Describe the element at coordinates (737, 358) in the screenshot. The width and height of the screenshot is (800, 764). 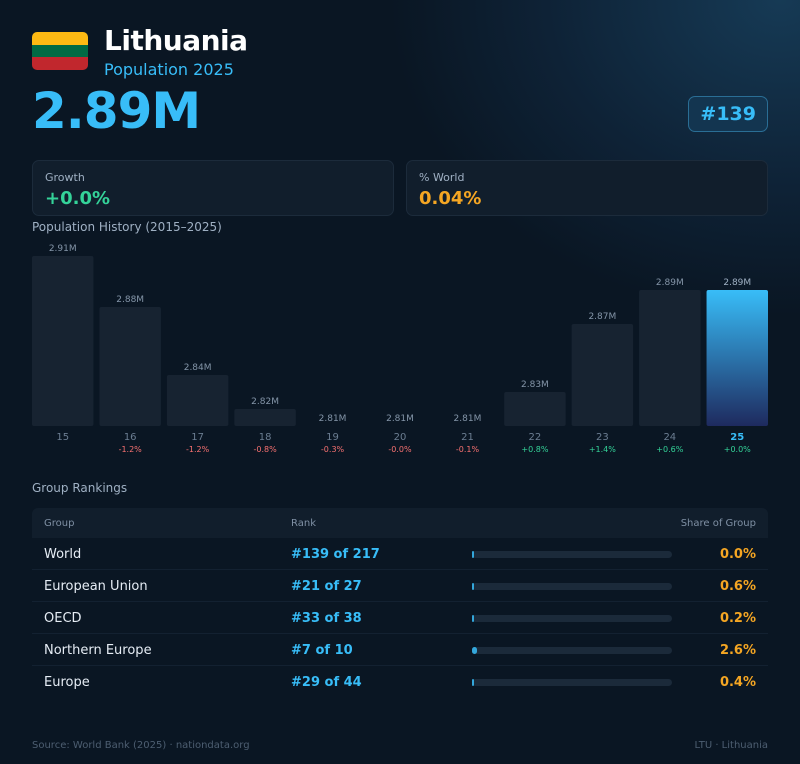
I see `bar-highlight` at that location.